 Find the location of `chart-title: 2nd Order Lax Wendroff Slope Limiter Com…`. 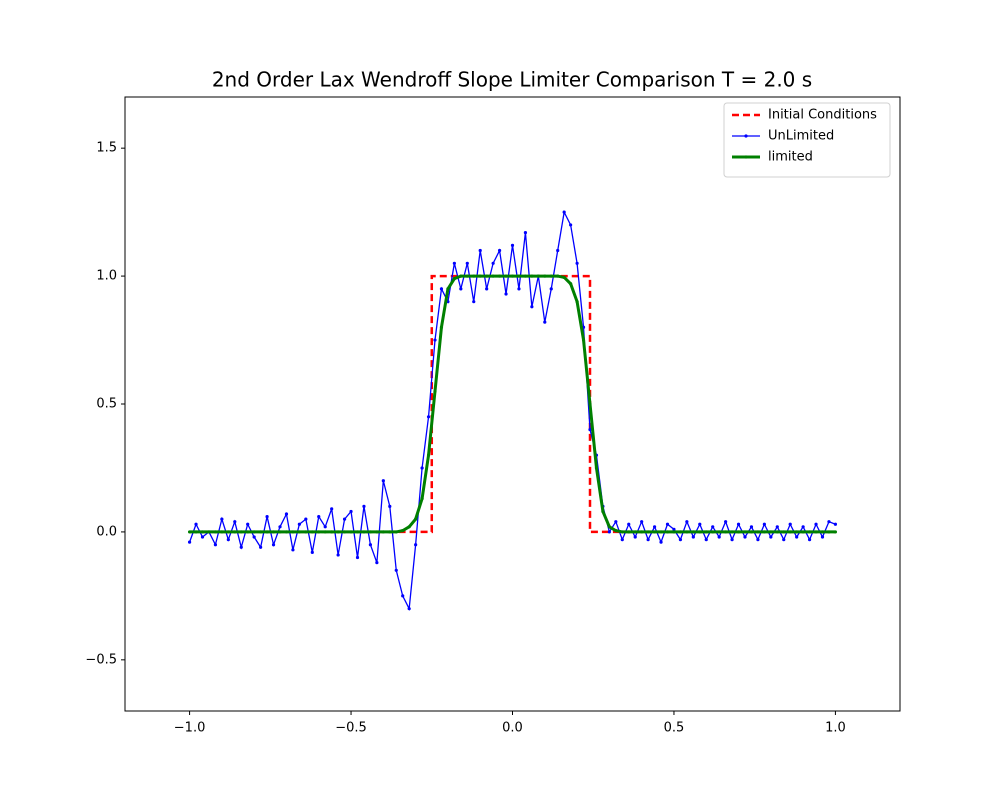

chart-title: 2nd Order Lax Wendroff Slope Limiter Com… is located at coordinates (512, 80).